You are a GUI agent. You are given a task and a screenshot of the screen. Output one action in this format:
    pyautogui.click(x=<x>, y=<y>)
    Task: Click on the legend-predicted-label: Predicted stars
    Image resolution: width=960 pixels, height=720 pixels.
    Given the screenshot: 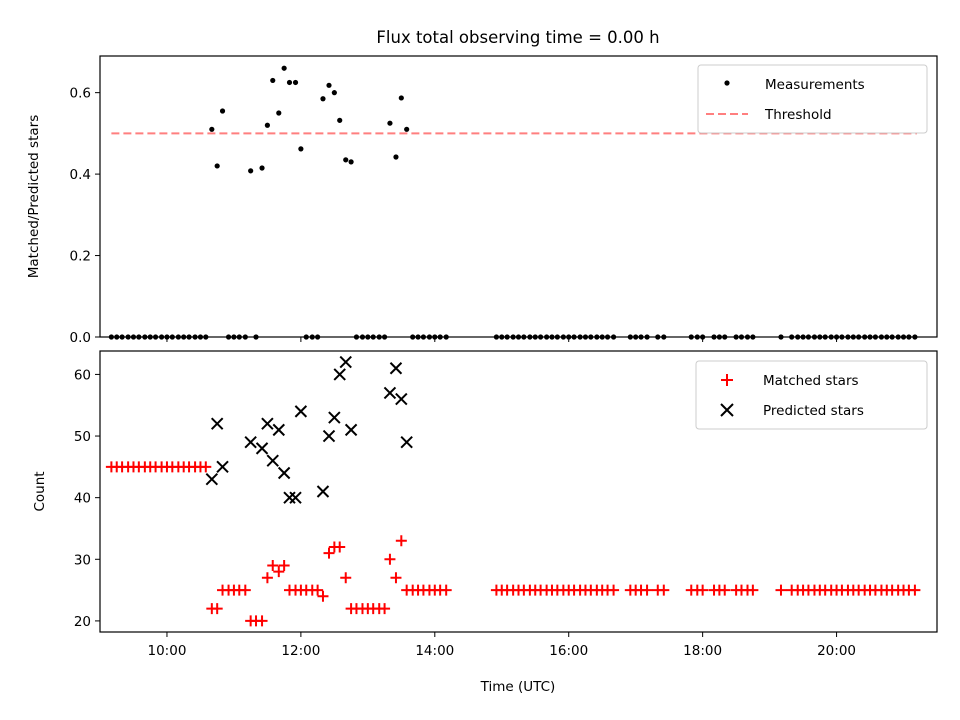 What is the action you would take?
    pyautogui.click(x=813, y=411)
    